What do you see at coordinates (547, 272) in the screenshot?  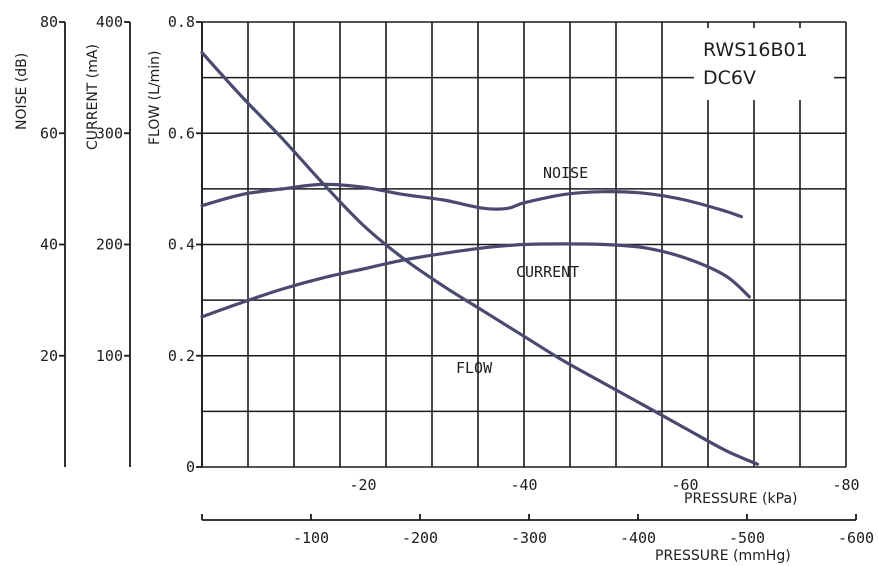 I see `current-curve-label: CURRENT` at bounding box center [547, 272].